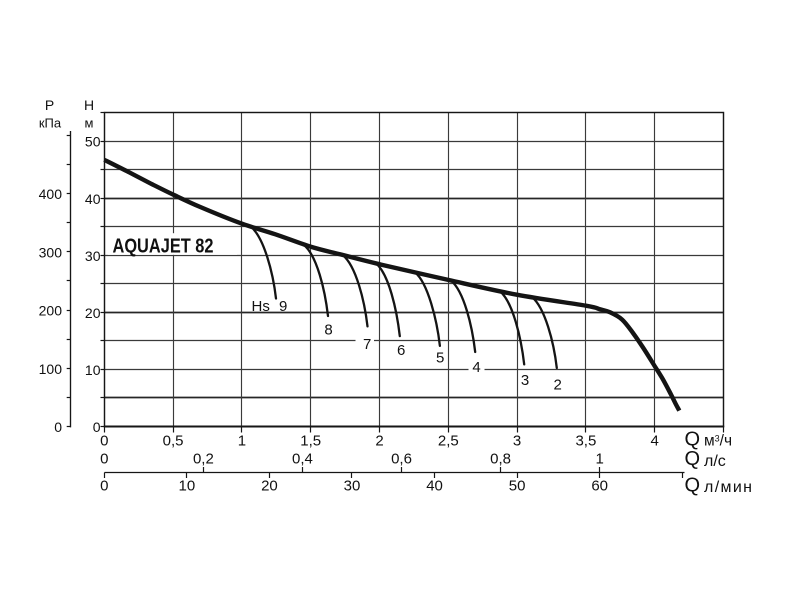 The width and height of the screenshot is (800, 605). What do you see at coordinates (440, 357) in the screenshot?
I see `svg-text: 5` at bounding box center [440, 357].